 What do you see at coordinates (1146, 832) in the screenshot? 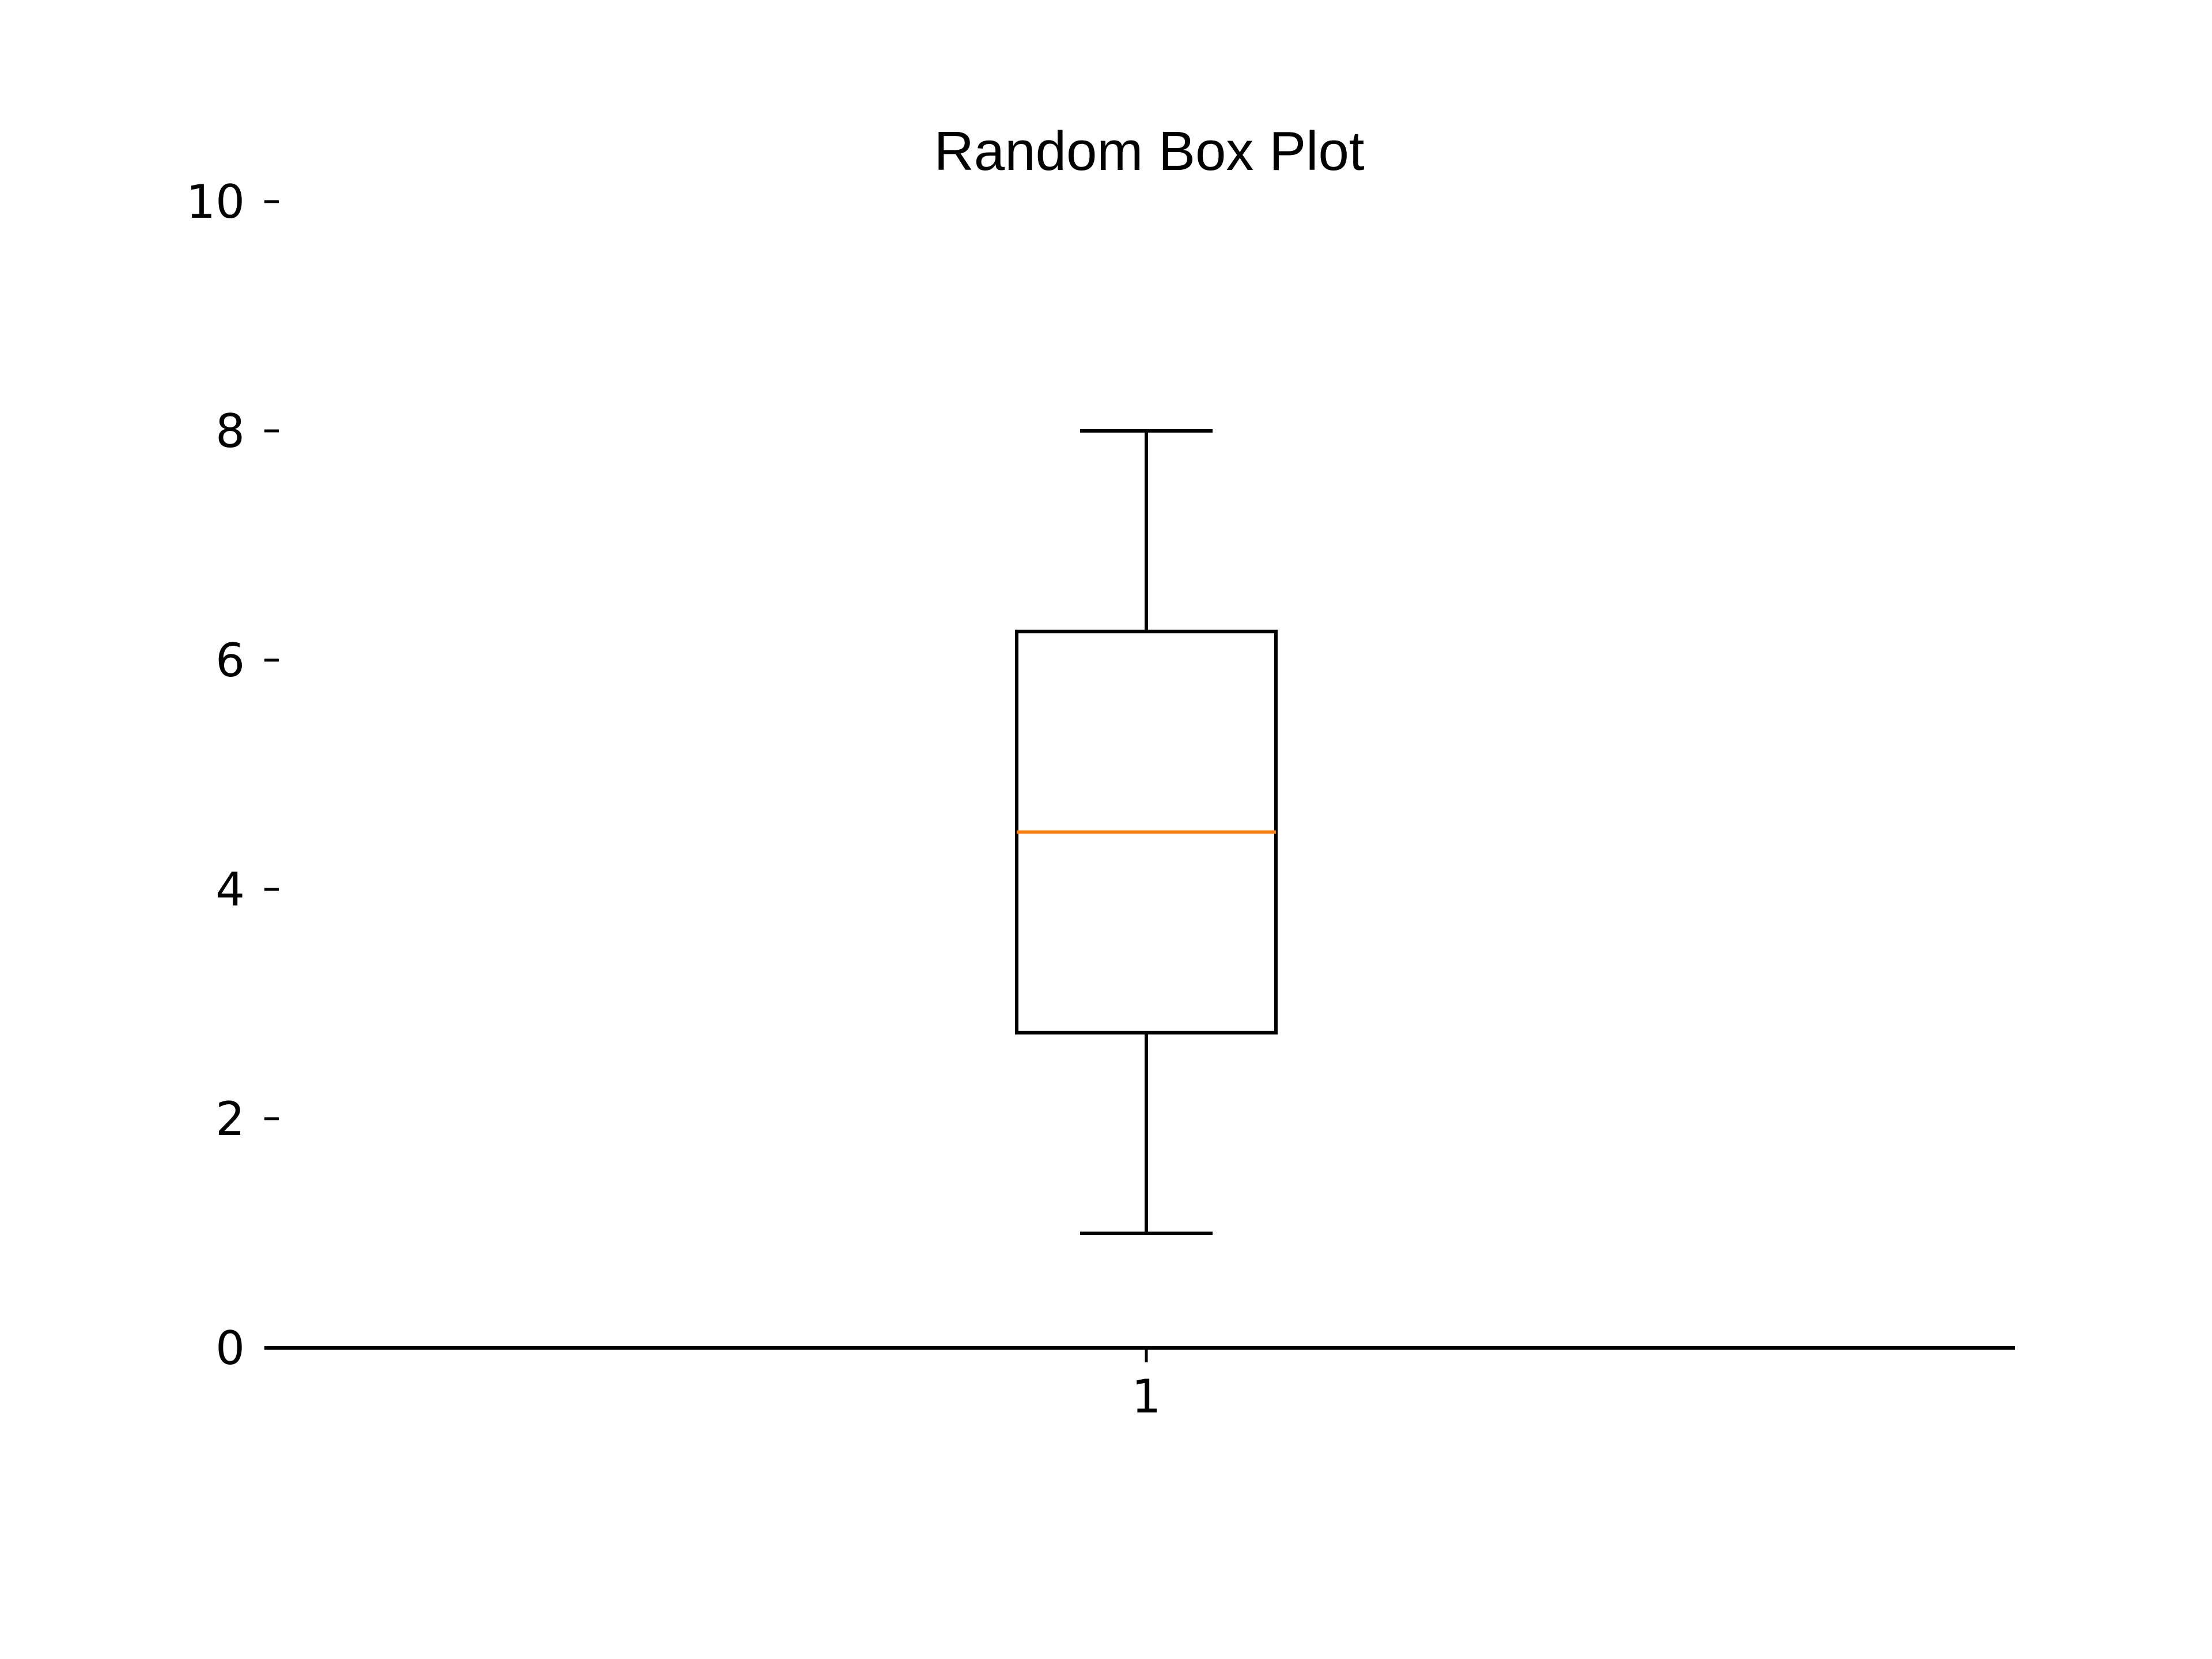
I see `box-group` at bounding box center [1146, 832].